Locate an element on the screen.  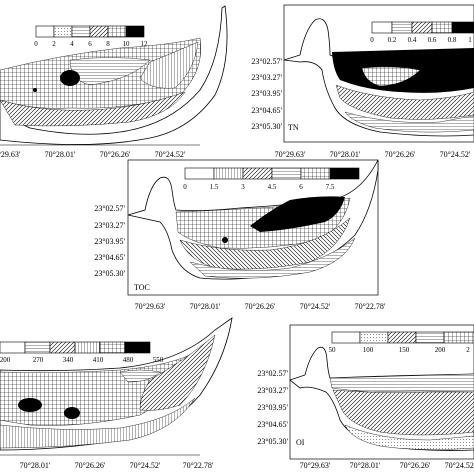
legend-label: 4.5 is located at coordinates (272, 187).